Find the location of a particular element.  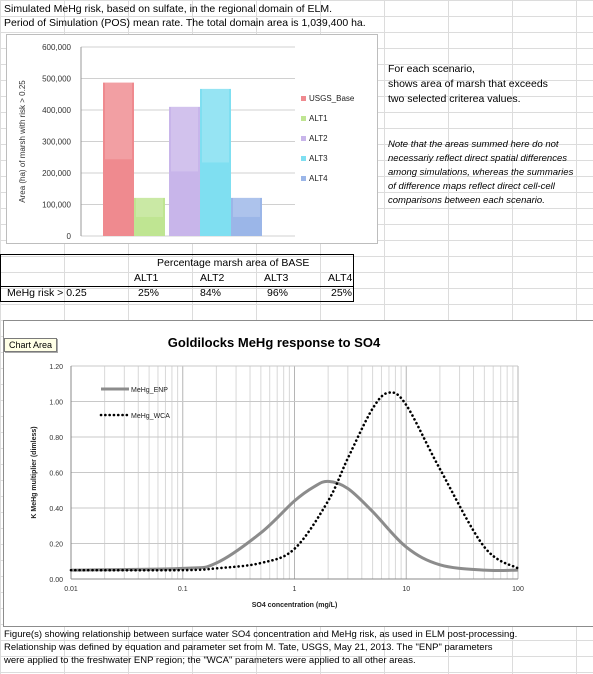

side-note-line-2: shows area of marsh that exceeds is located at coordinates (468, 84).